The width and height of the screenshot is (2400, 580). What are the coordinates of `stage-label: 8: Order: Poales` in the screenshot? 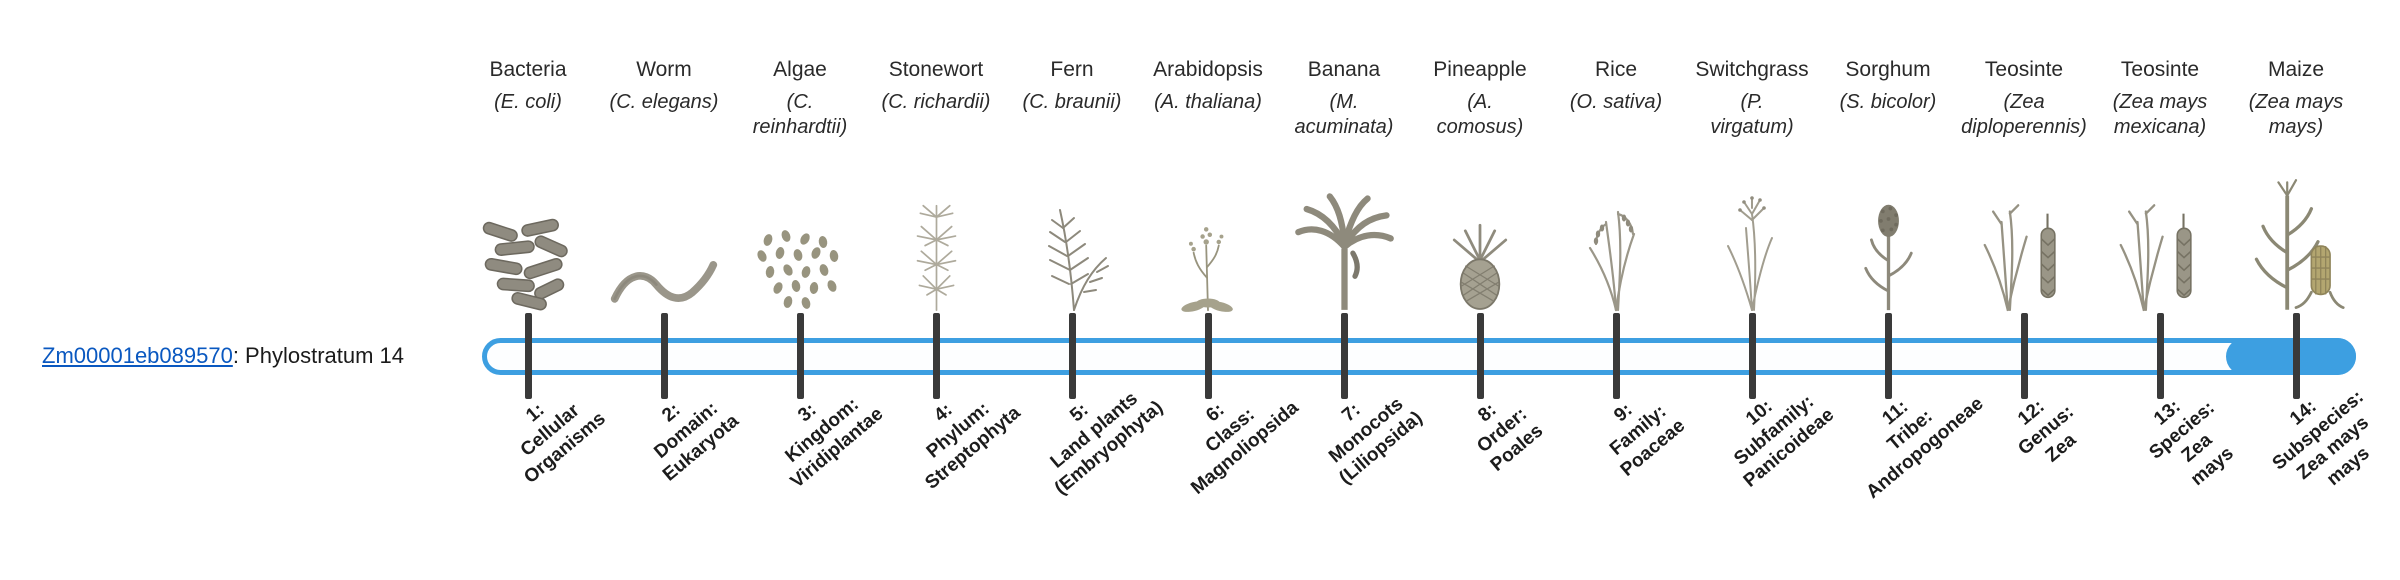 It's located at (1510, 438).